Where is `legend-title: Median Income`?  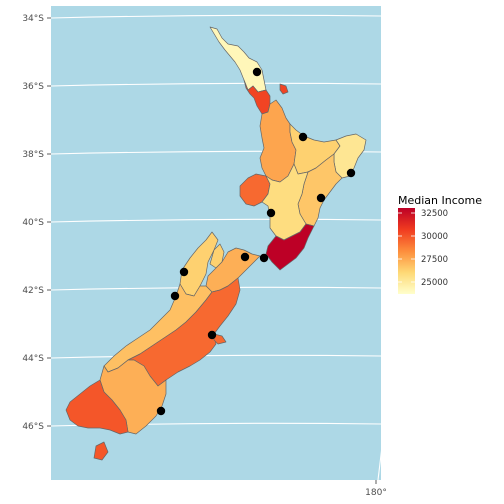 legend-title: Median Income is located at coordinates (440, 200).